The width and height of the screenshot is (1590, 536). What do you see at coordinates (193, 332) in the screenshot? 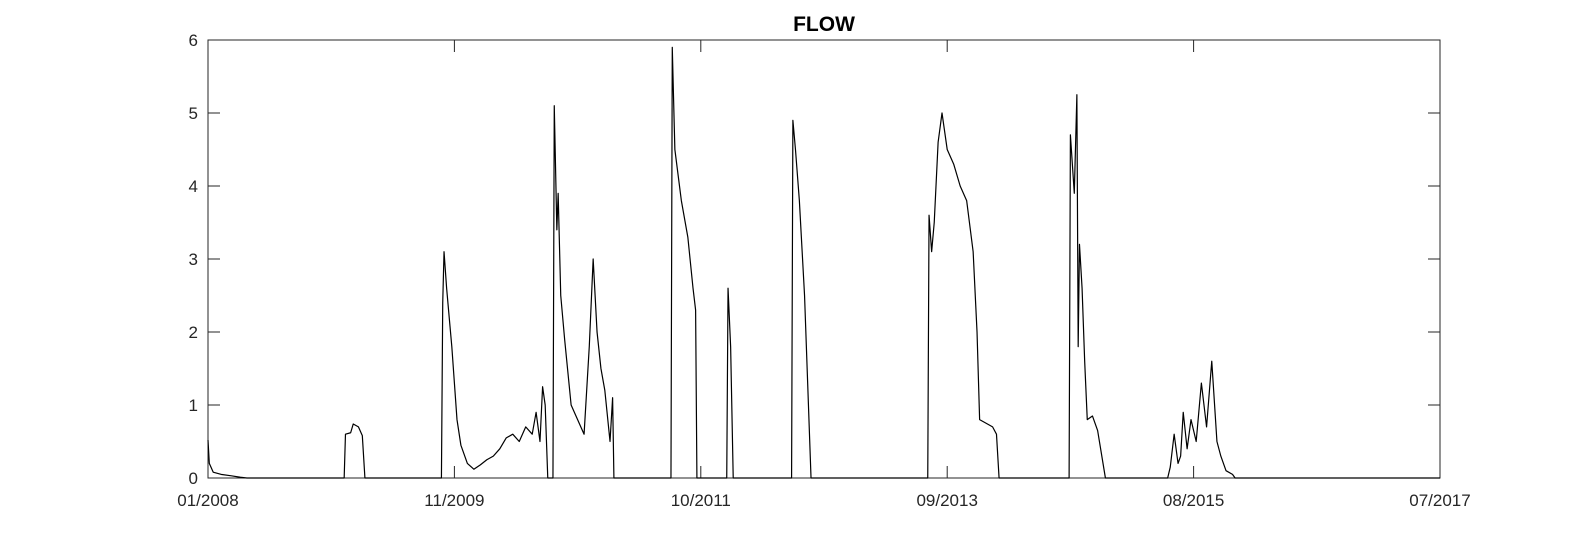
I see `y-tick-label: 2` at bounding box center [193, 332].